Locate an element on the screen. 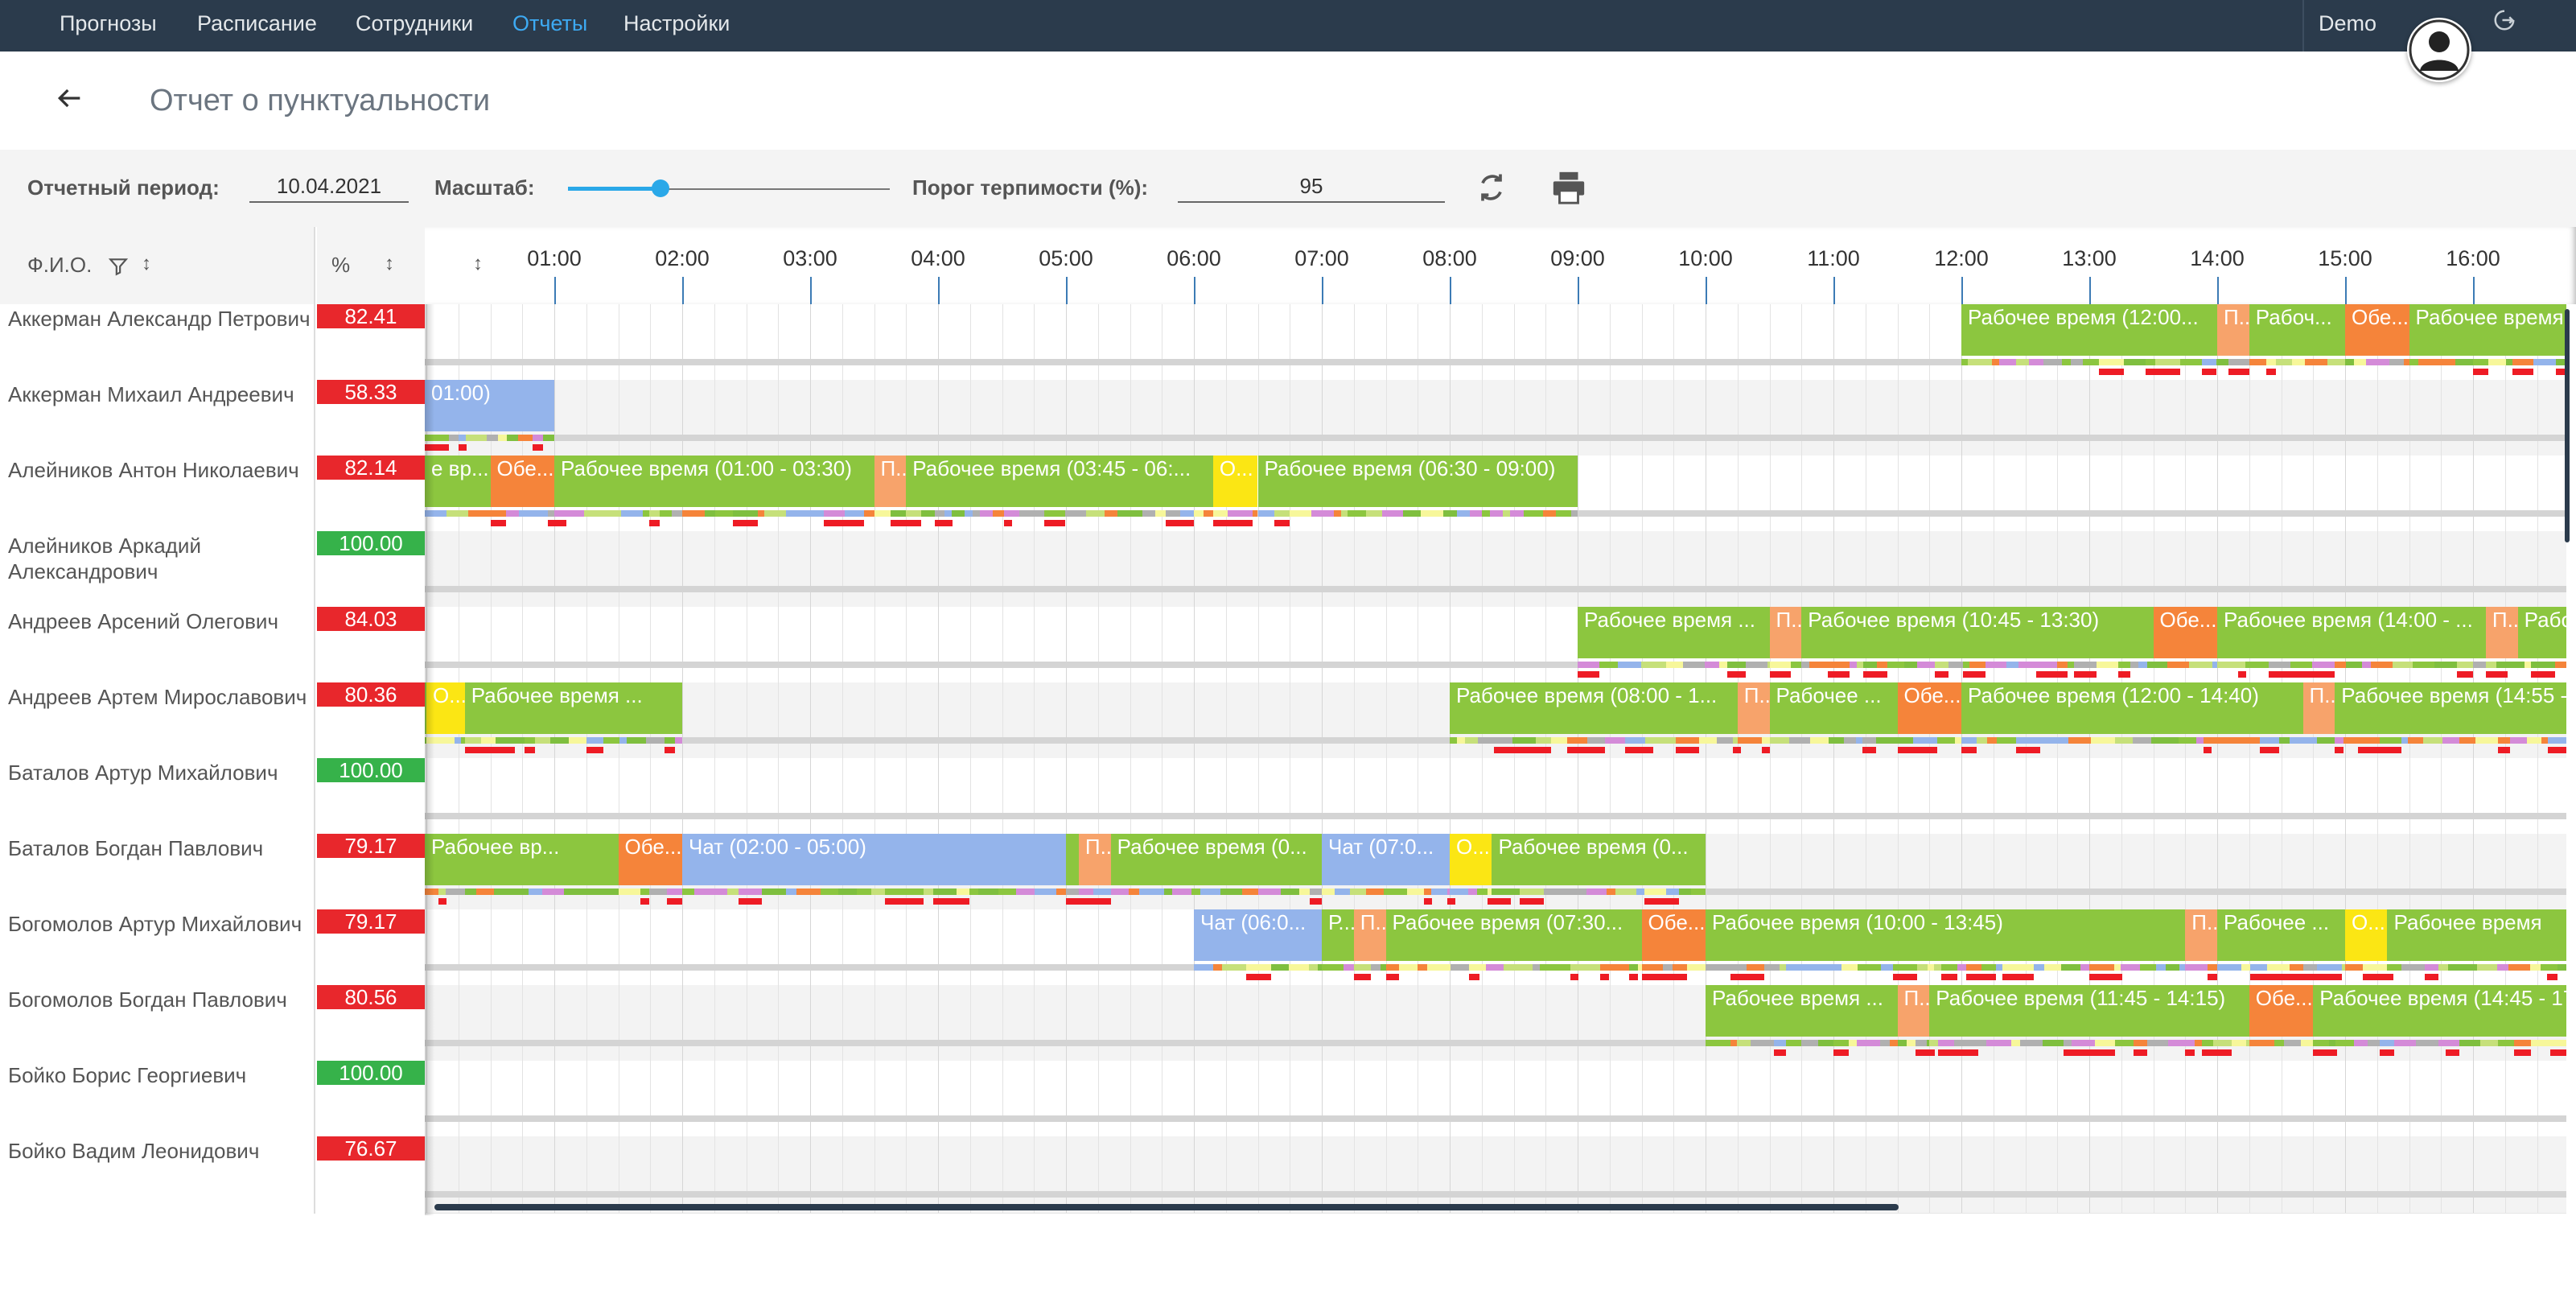  nav-item-reports: Отчеты is located at coordinates (550, 23).